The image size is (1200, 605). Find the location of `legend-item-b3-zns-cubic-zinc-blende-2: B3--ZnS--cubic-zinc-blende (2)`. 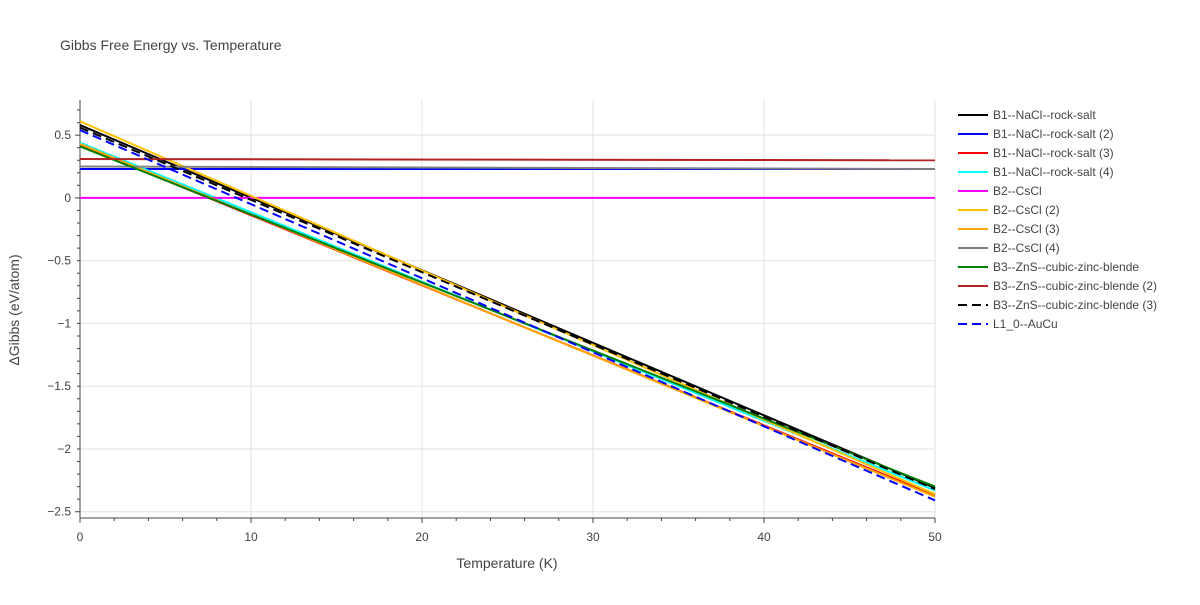

legend-item-b3-zns-cubic-zinc-blende-2: B3--ZnS--cubic-zinc-blende (2) is located at coordinates (1057, 286).